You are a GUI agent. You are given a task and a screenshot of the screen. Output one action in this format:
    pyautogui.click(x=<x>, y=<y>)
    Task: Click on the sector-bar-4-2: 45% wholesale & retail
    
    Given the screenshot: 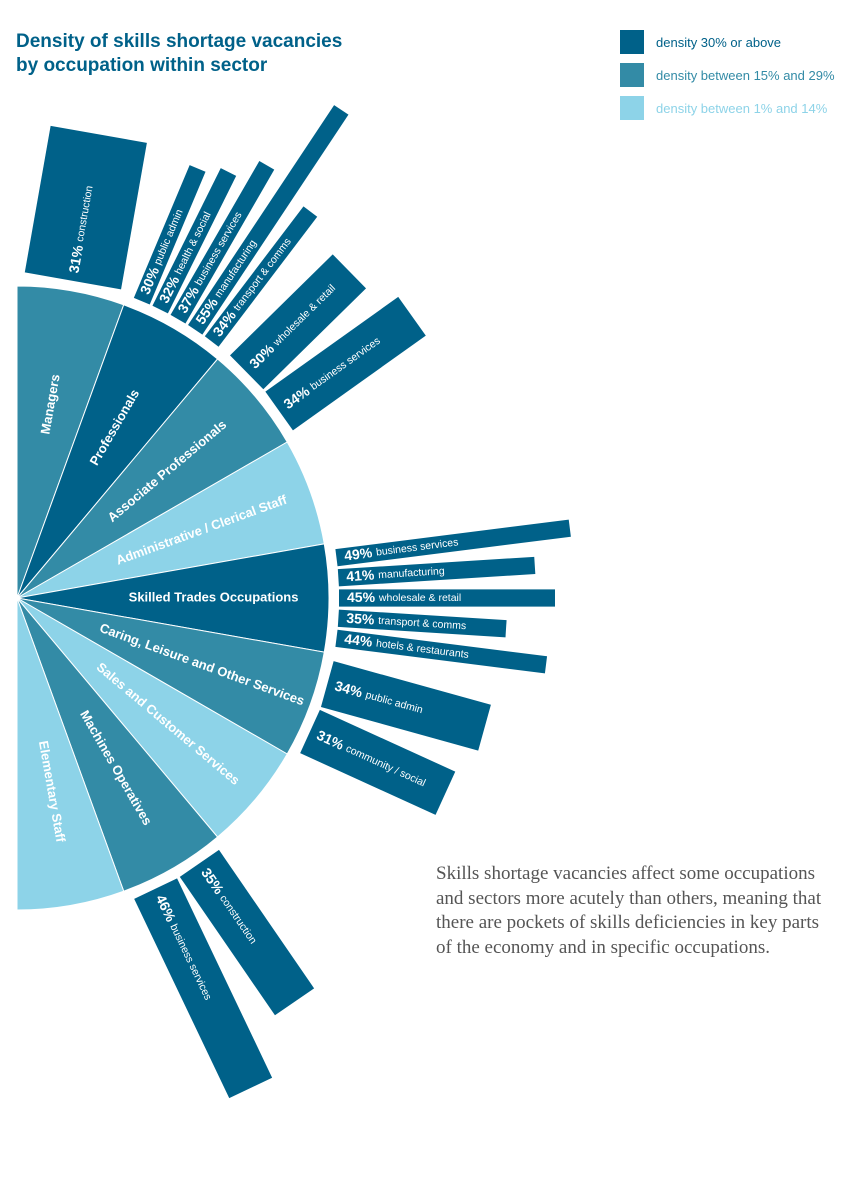 What is the action you would take?
    pyautogui.click(x=447, y=598)
    